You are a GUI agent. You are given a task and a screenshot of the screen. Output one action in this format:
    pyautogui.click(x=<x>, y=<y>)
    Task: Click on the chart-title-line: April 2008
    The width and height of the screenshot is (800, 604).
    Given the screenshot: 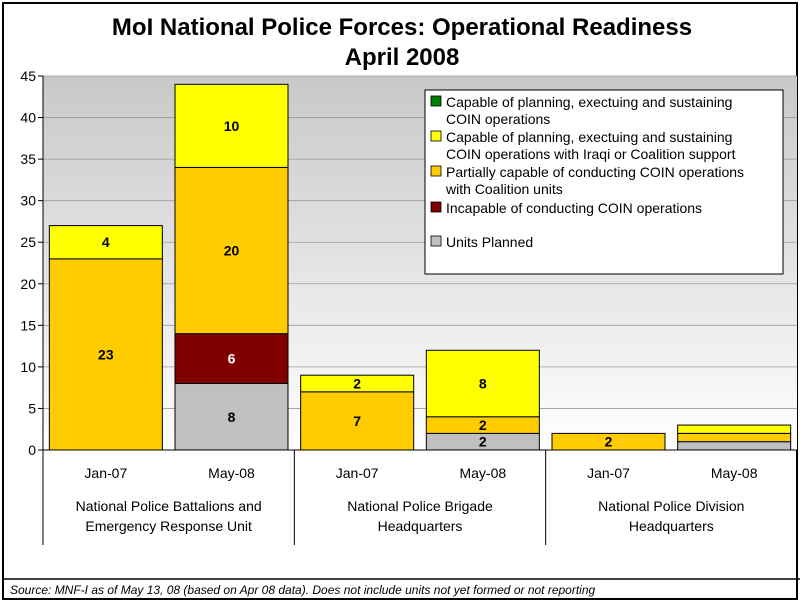 What is the action you would take?
    pyautogui.click(x=402, y=57)
    